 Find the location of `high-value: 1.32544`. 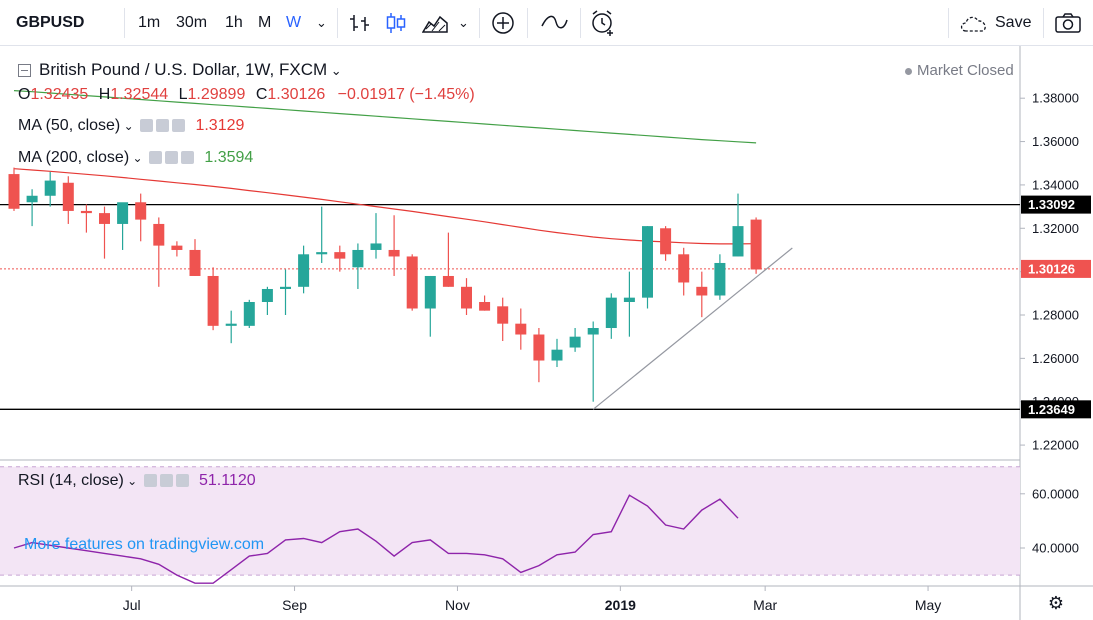

high-value: 1.32544 is located at coordinates (139, 94).